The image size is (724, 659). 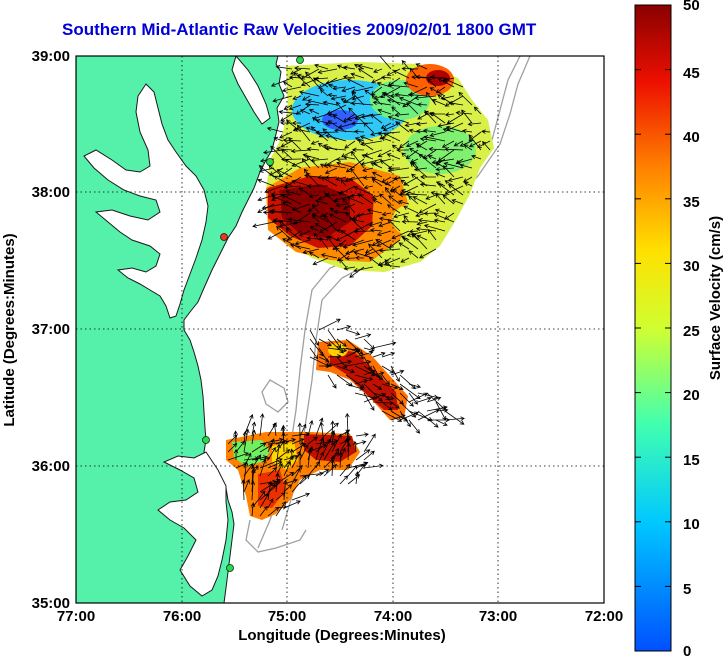 What do you see at coordinates (182, 616) in the screenshot?
I see `x-tick-label: 76:00` at bounding box center [182, 616].